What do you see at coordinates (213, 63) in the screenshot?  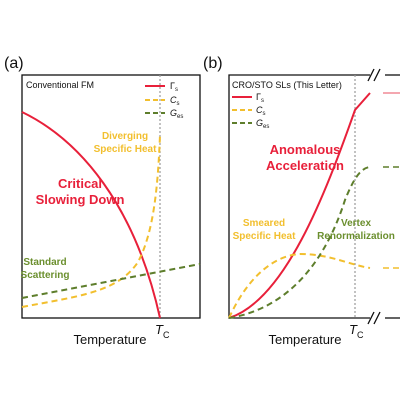 I see `panel-label: (b)` at bounding box center [213, 63].